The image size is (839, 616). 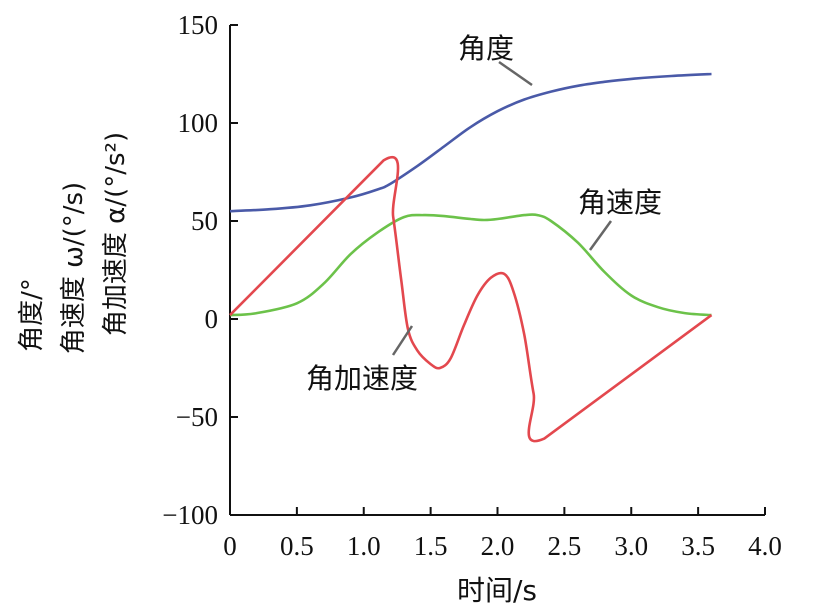 What do you see at coordinates (212, 319) in the screenshot?
I see `y-tick-label: 0` at bounding box center [212, 319].